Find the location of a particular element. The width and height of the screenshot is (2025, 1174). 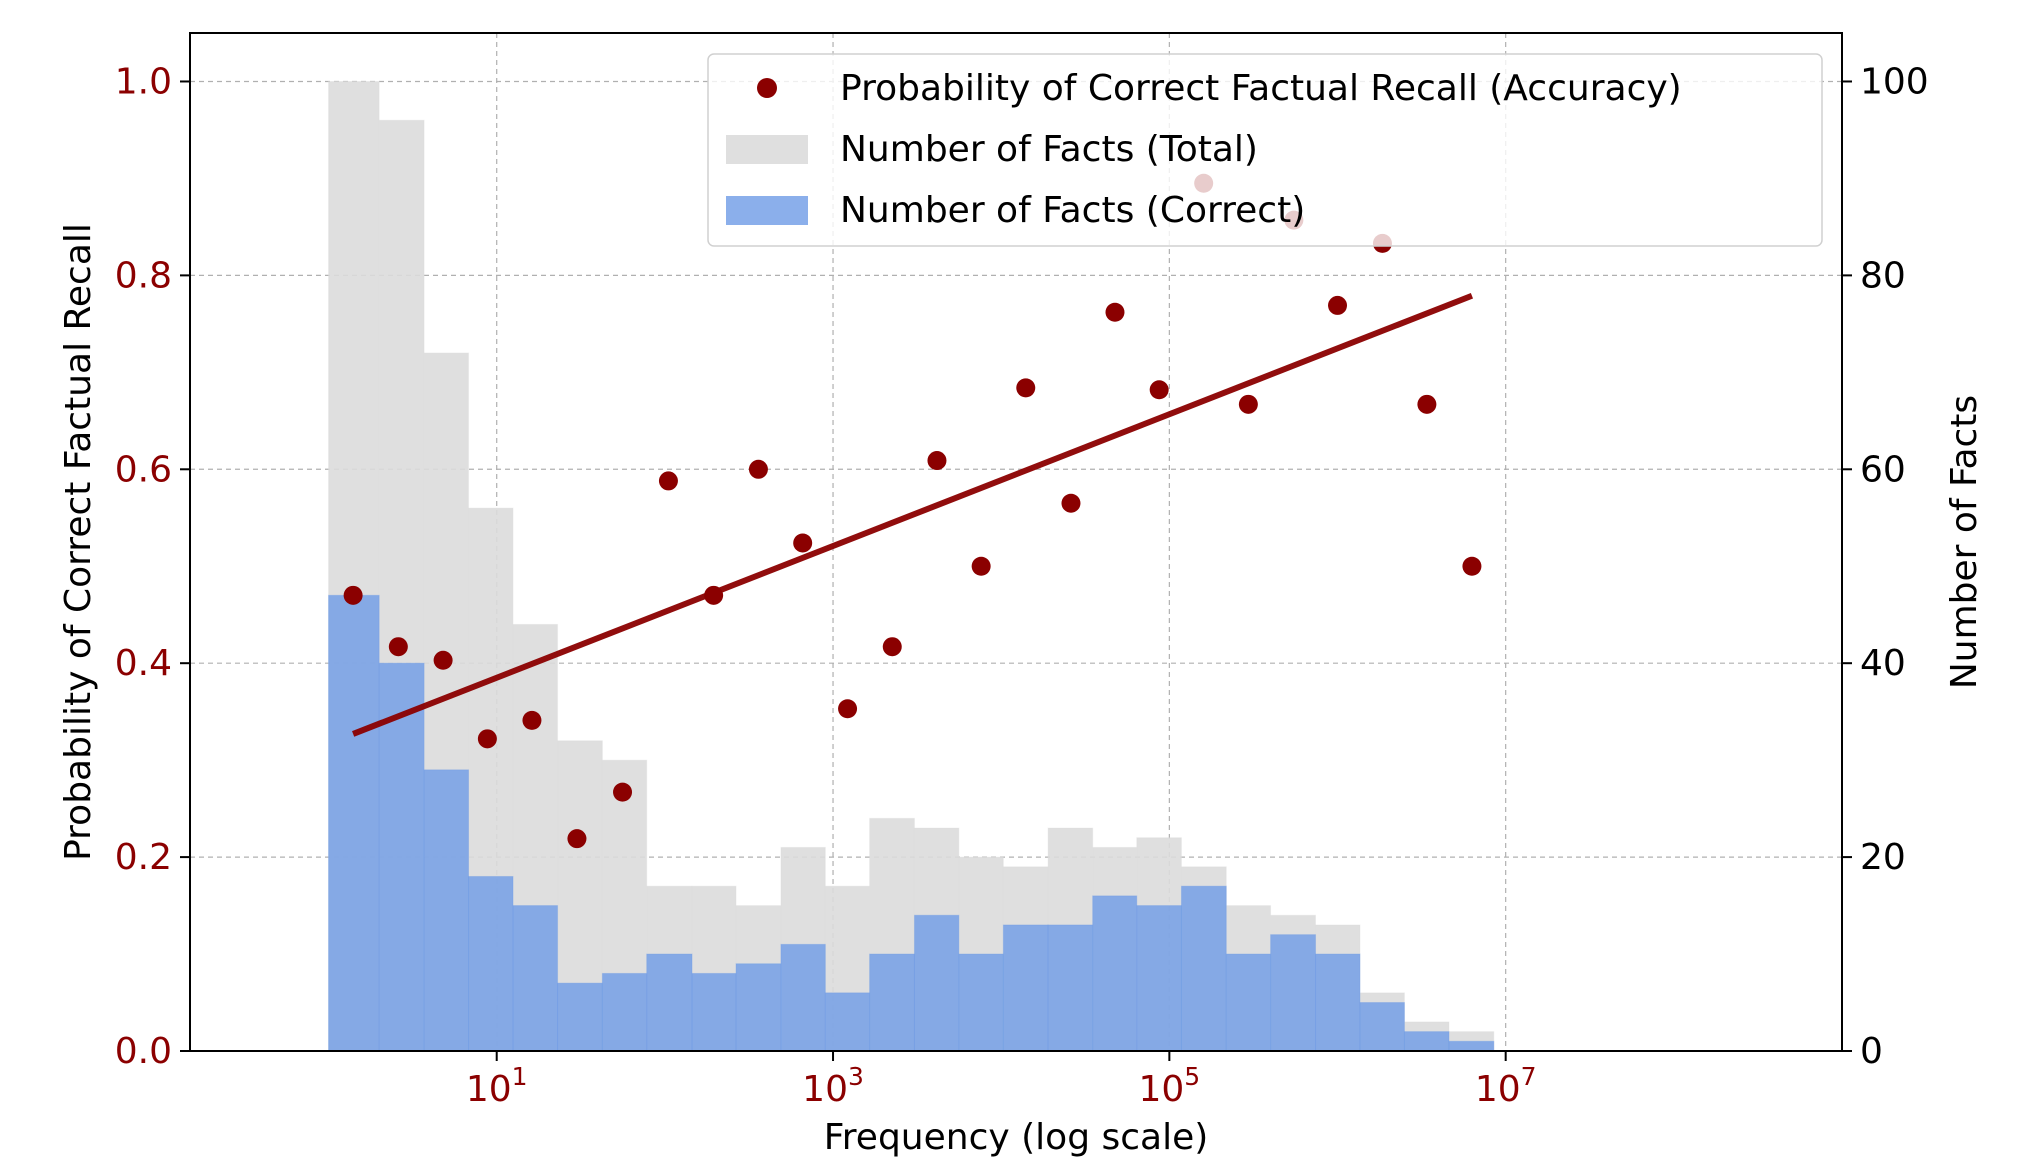

y-axis-right-label: Number of Facts is located at coordinates (1964, 542).